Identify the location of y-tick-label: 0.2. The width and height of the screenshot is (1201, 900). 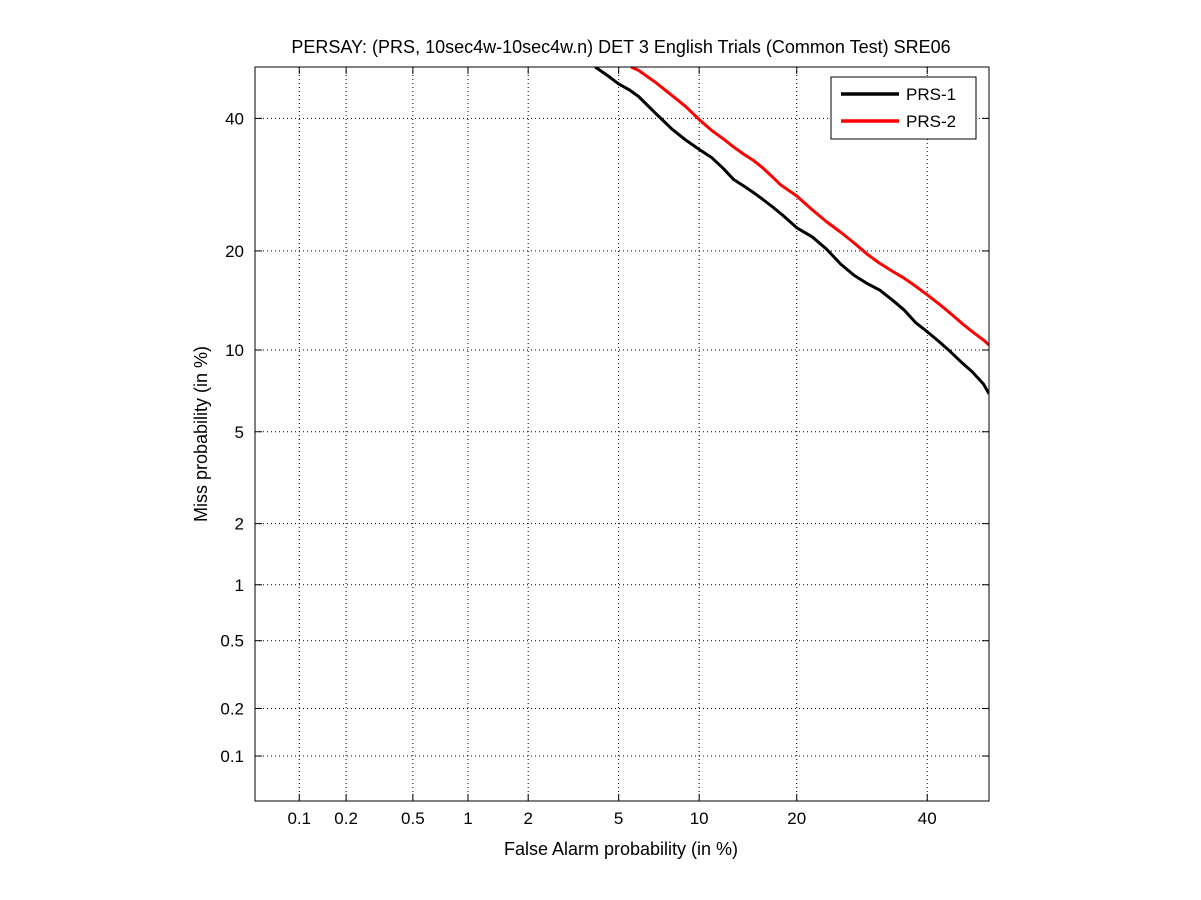
(232, 708).